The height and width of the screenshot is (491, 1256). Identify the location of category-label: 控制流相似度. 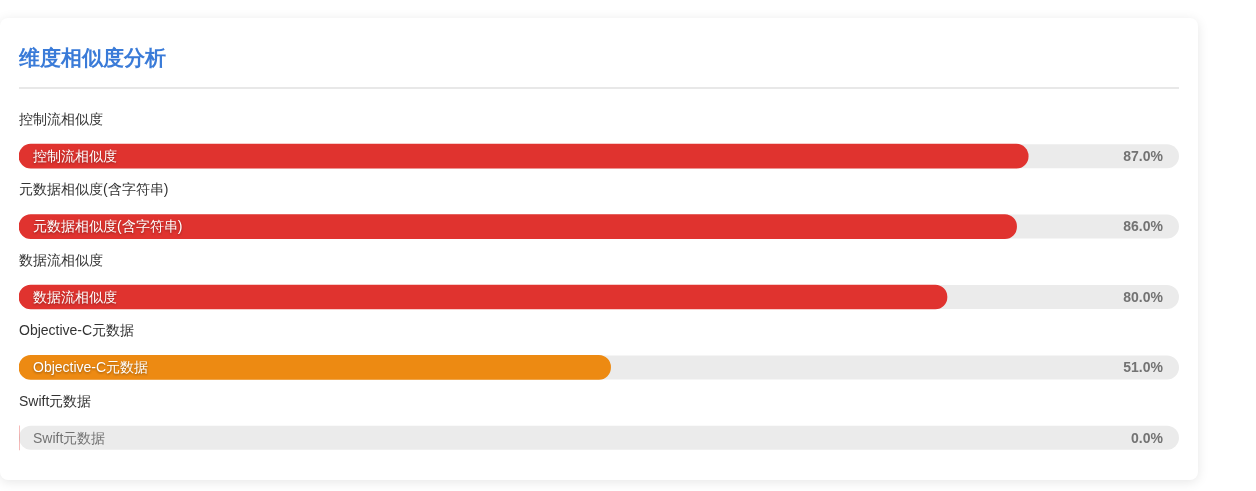
(75, 156).